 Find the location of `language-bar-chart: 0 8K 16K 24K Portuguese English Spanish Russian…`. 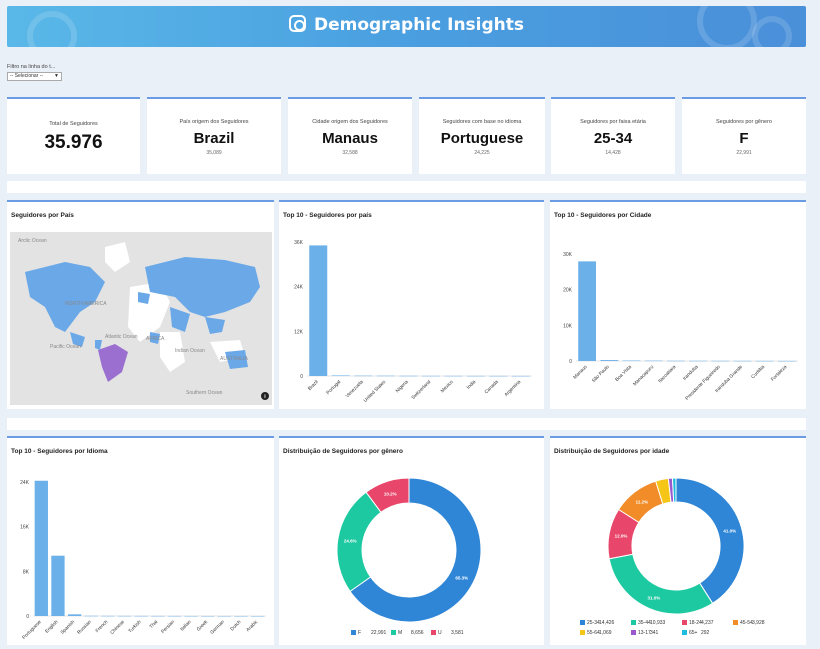

language-bar-chart: 0 8K 16K 24K Portuguese English Spanish Russian… is located at coordinates (143, 560).